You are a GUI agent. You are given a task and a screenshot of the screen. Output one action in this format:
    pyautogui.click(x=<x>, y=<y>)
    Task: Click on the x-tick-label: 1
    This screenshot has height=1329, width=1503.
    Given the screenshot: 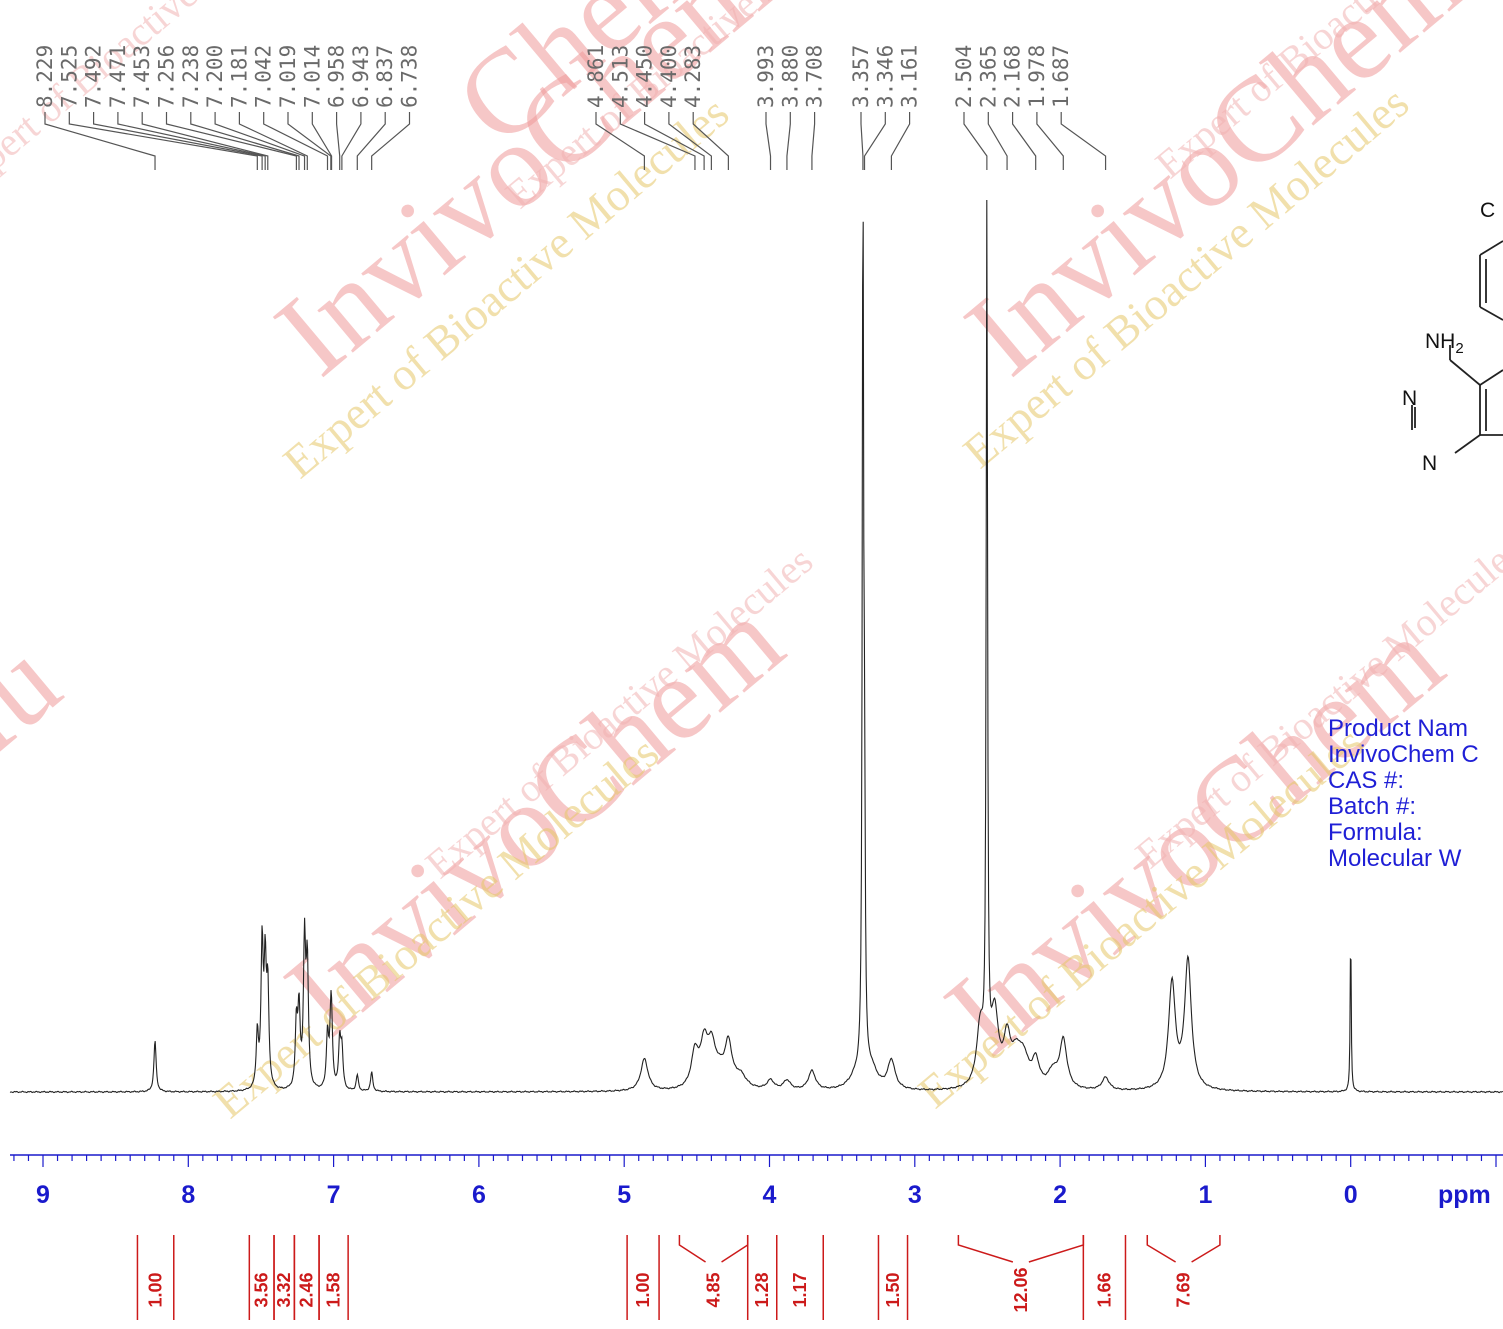 What is the action you would take?
    pyautogui.click(x=1205, y=1195)
    